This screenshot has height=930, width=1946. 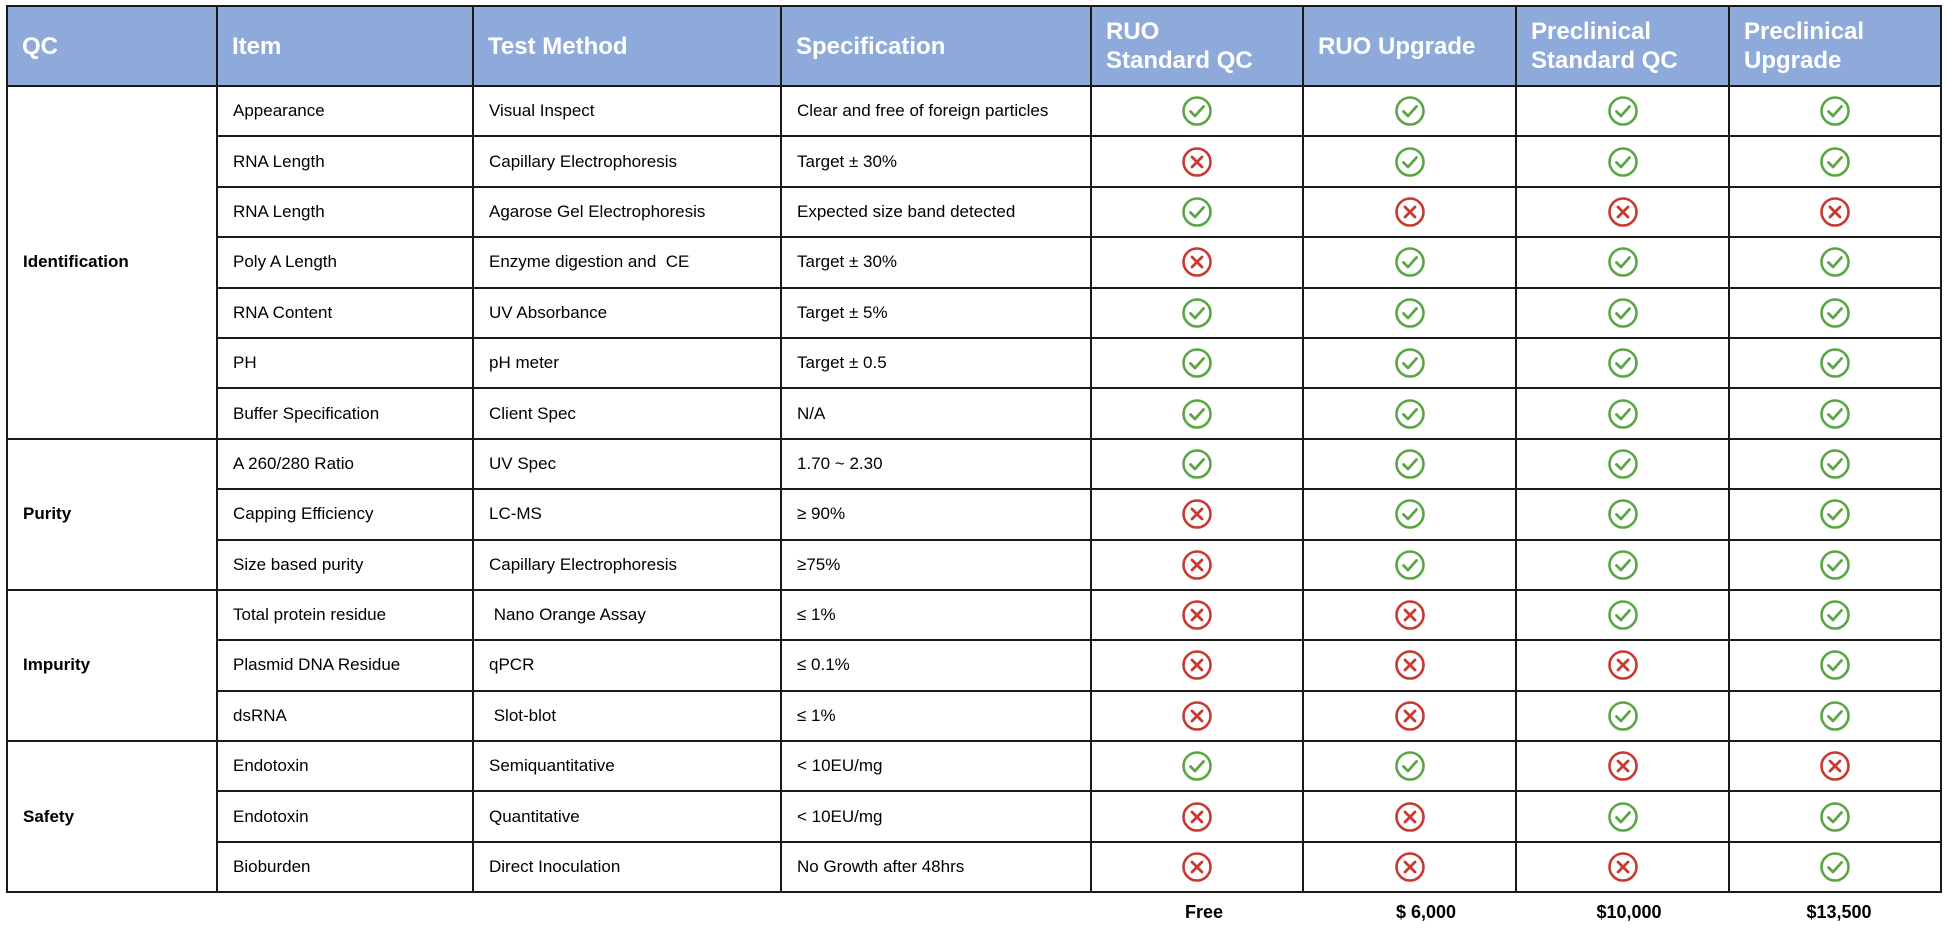 What do you see at coordinates (345, 615) in the screenshot?
I see `item-cell: Total protein residue` at bounding box center [345, 615].